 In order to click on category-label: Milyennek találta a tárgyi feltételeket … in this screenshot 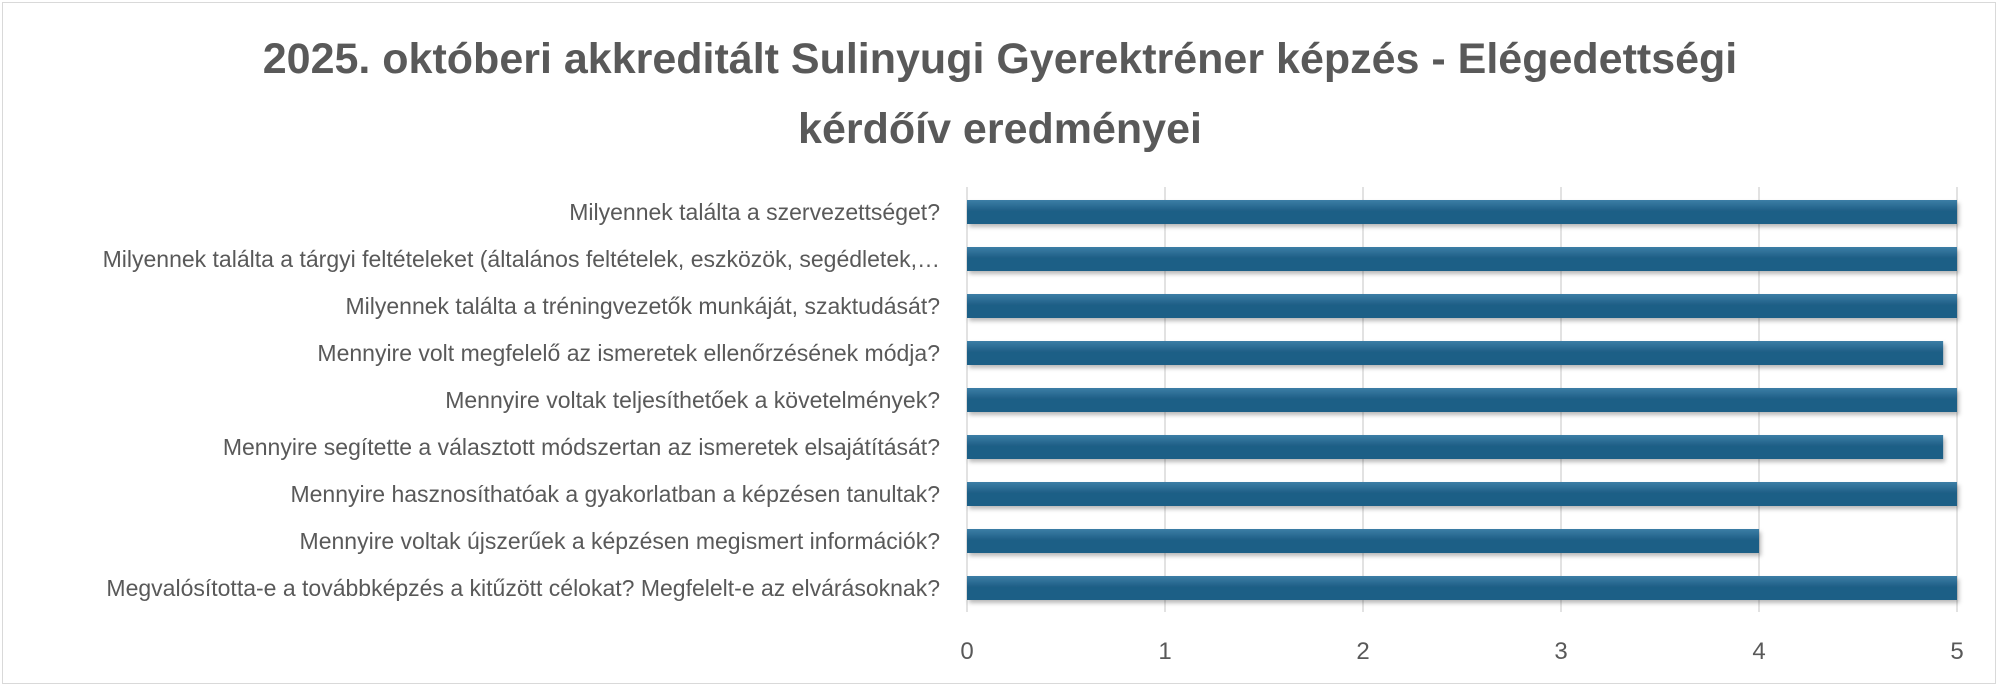, I will do `click(521, 259)`.